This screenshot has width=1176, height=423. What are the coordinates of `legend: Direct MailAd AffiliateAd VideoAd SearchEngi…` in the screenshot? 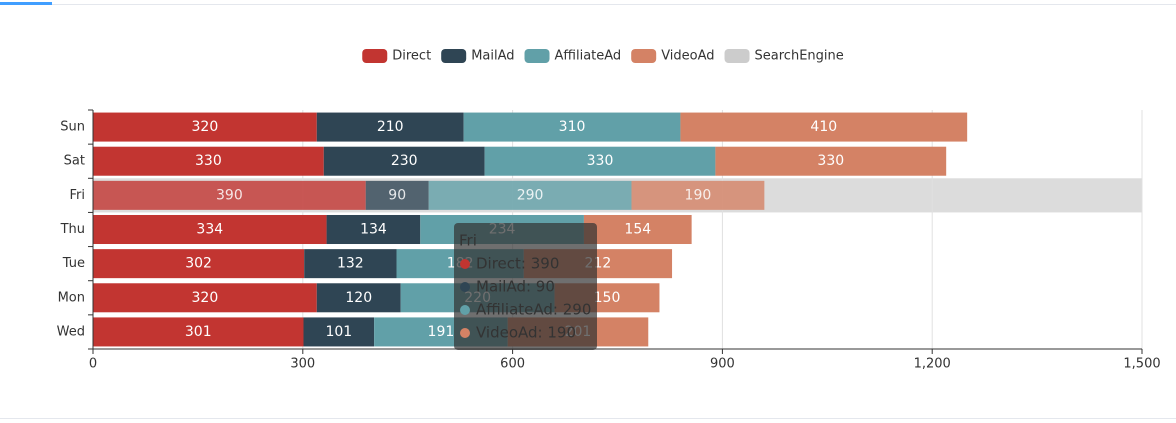 It's located at (603, 56).